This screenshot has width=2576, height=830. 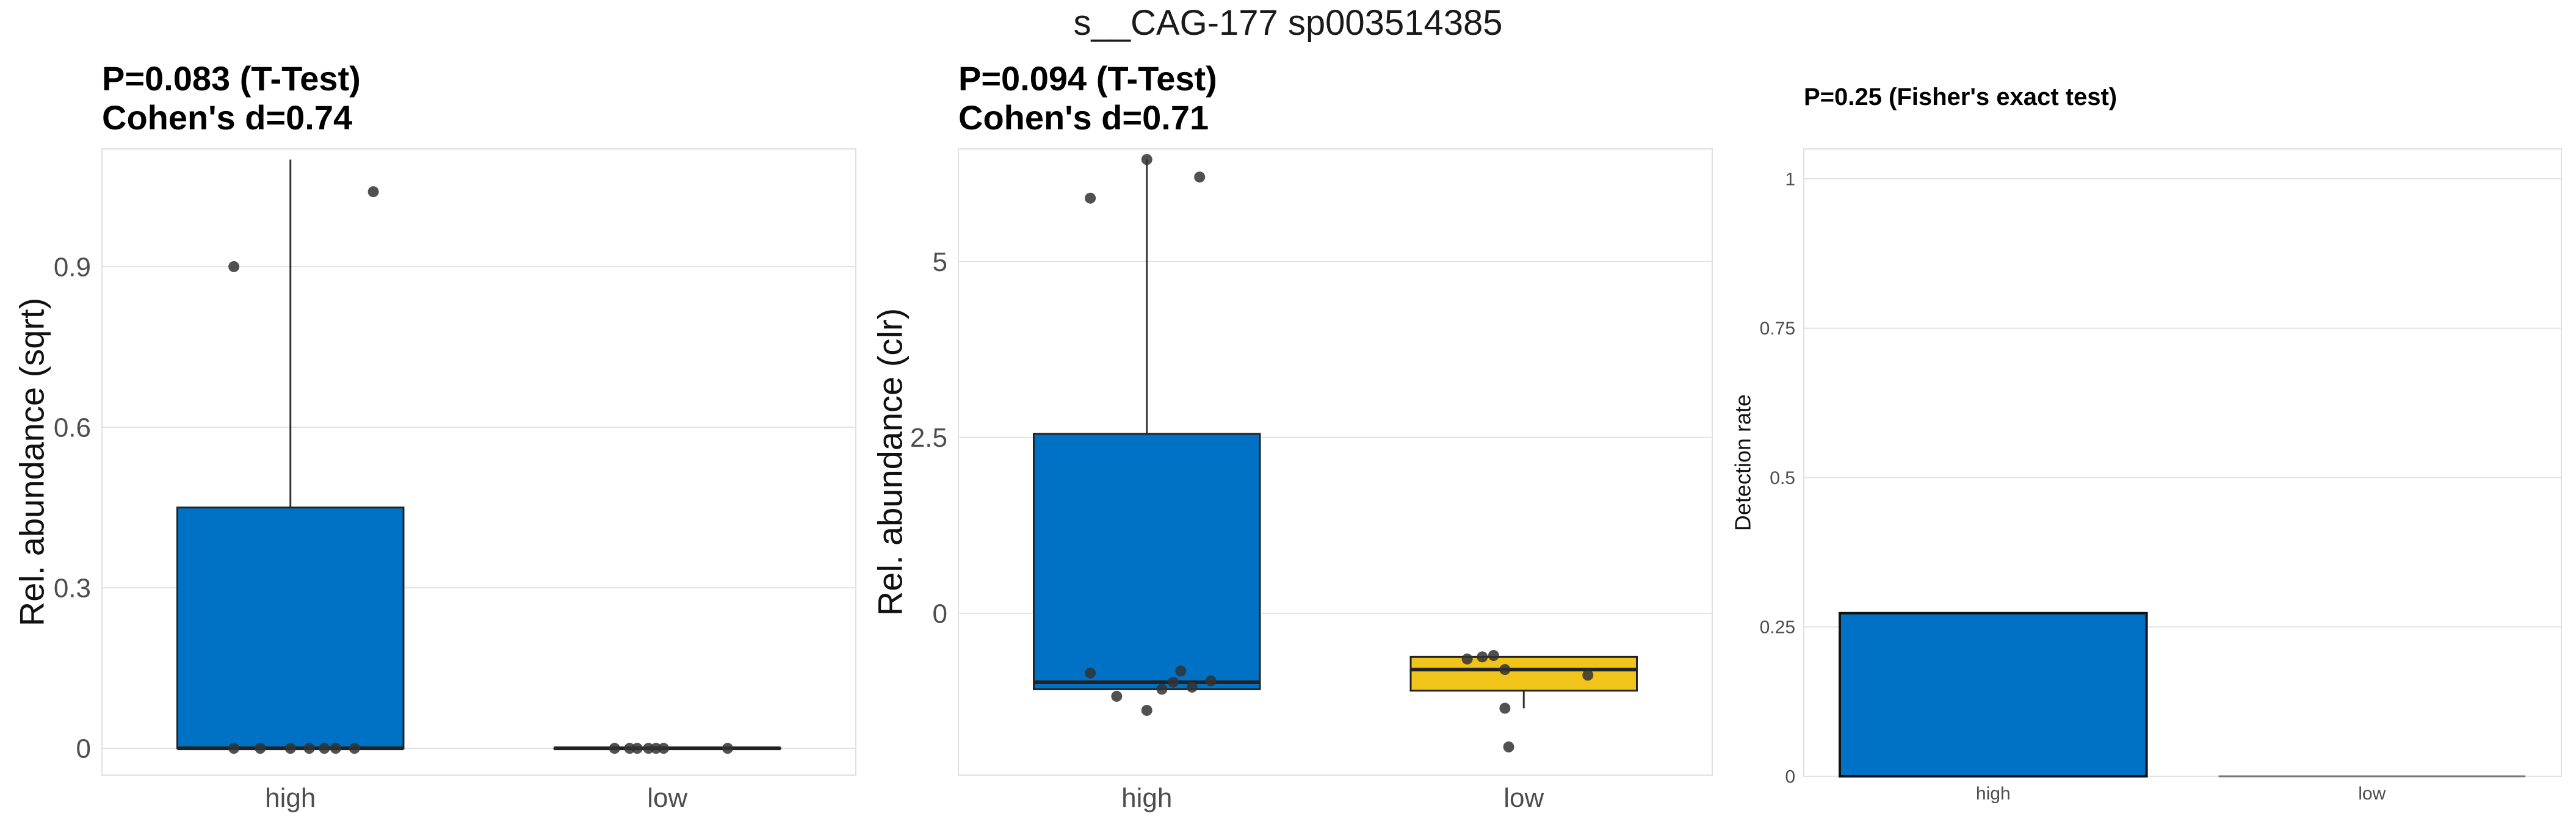 What do you see at coordinates (72, 267) in the screenshot?
I see `y-tick-label: 0.9` at bounding box center [72, 267].